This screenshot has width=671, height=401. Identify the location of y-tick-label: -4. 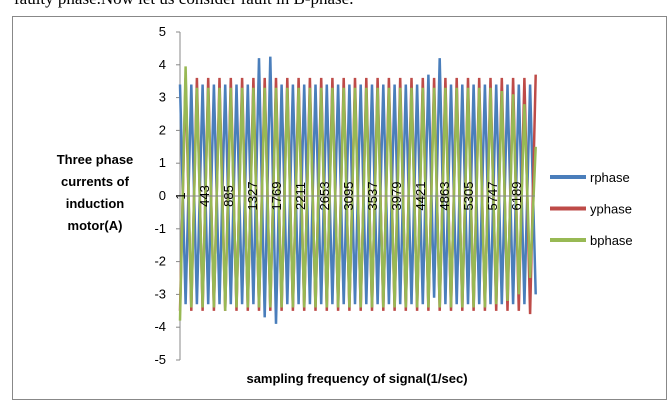
(160, 326).